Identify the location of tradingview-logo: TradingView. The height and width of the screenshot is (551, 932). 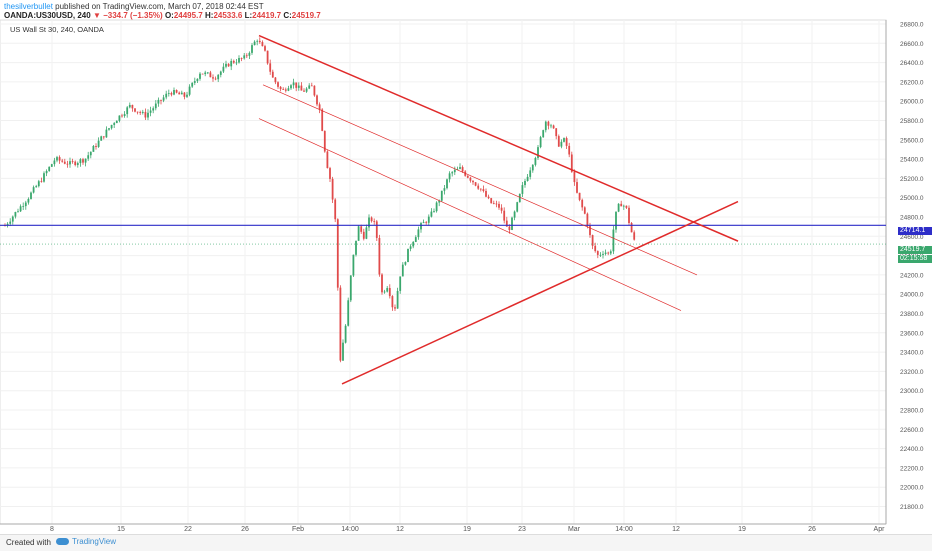
(86, 541).